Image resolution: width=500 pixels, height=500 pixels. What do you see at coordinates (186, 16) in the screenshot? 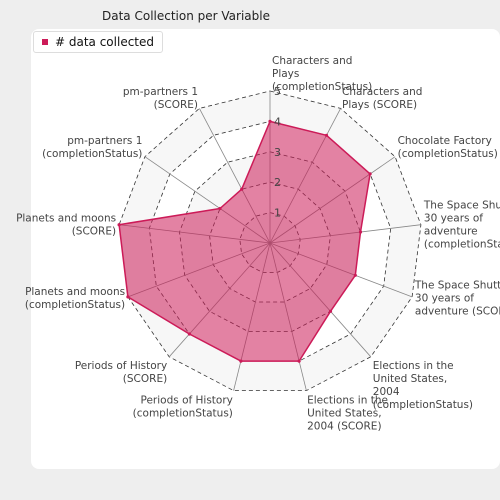
I see `chart-title: Data Collection per Variable` at bounding box center [186, 16].